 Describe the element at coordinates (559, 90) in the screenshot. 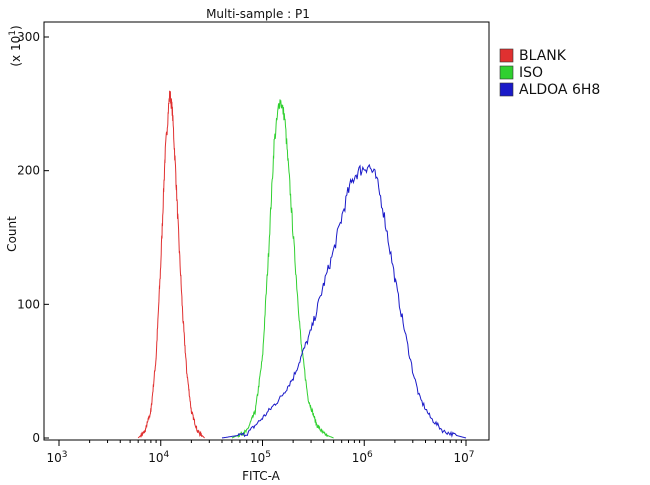

I see `legend-label: ALDOA 6H8` at that location.